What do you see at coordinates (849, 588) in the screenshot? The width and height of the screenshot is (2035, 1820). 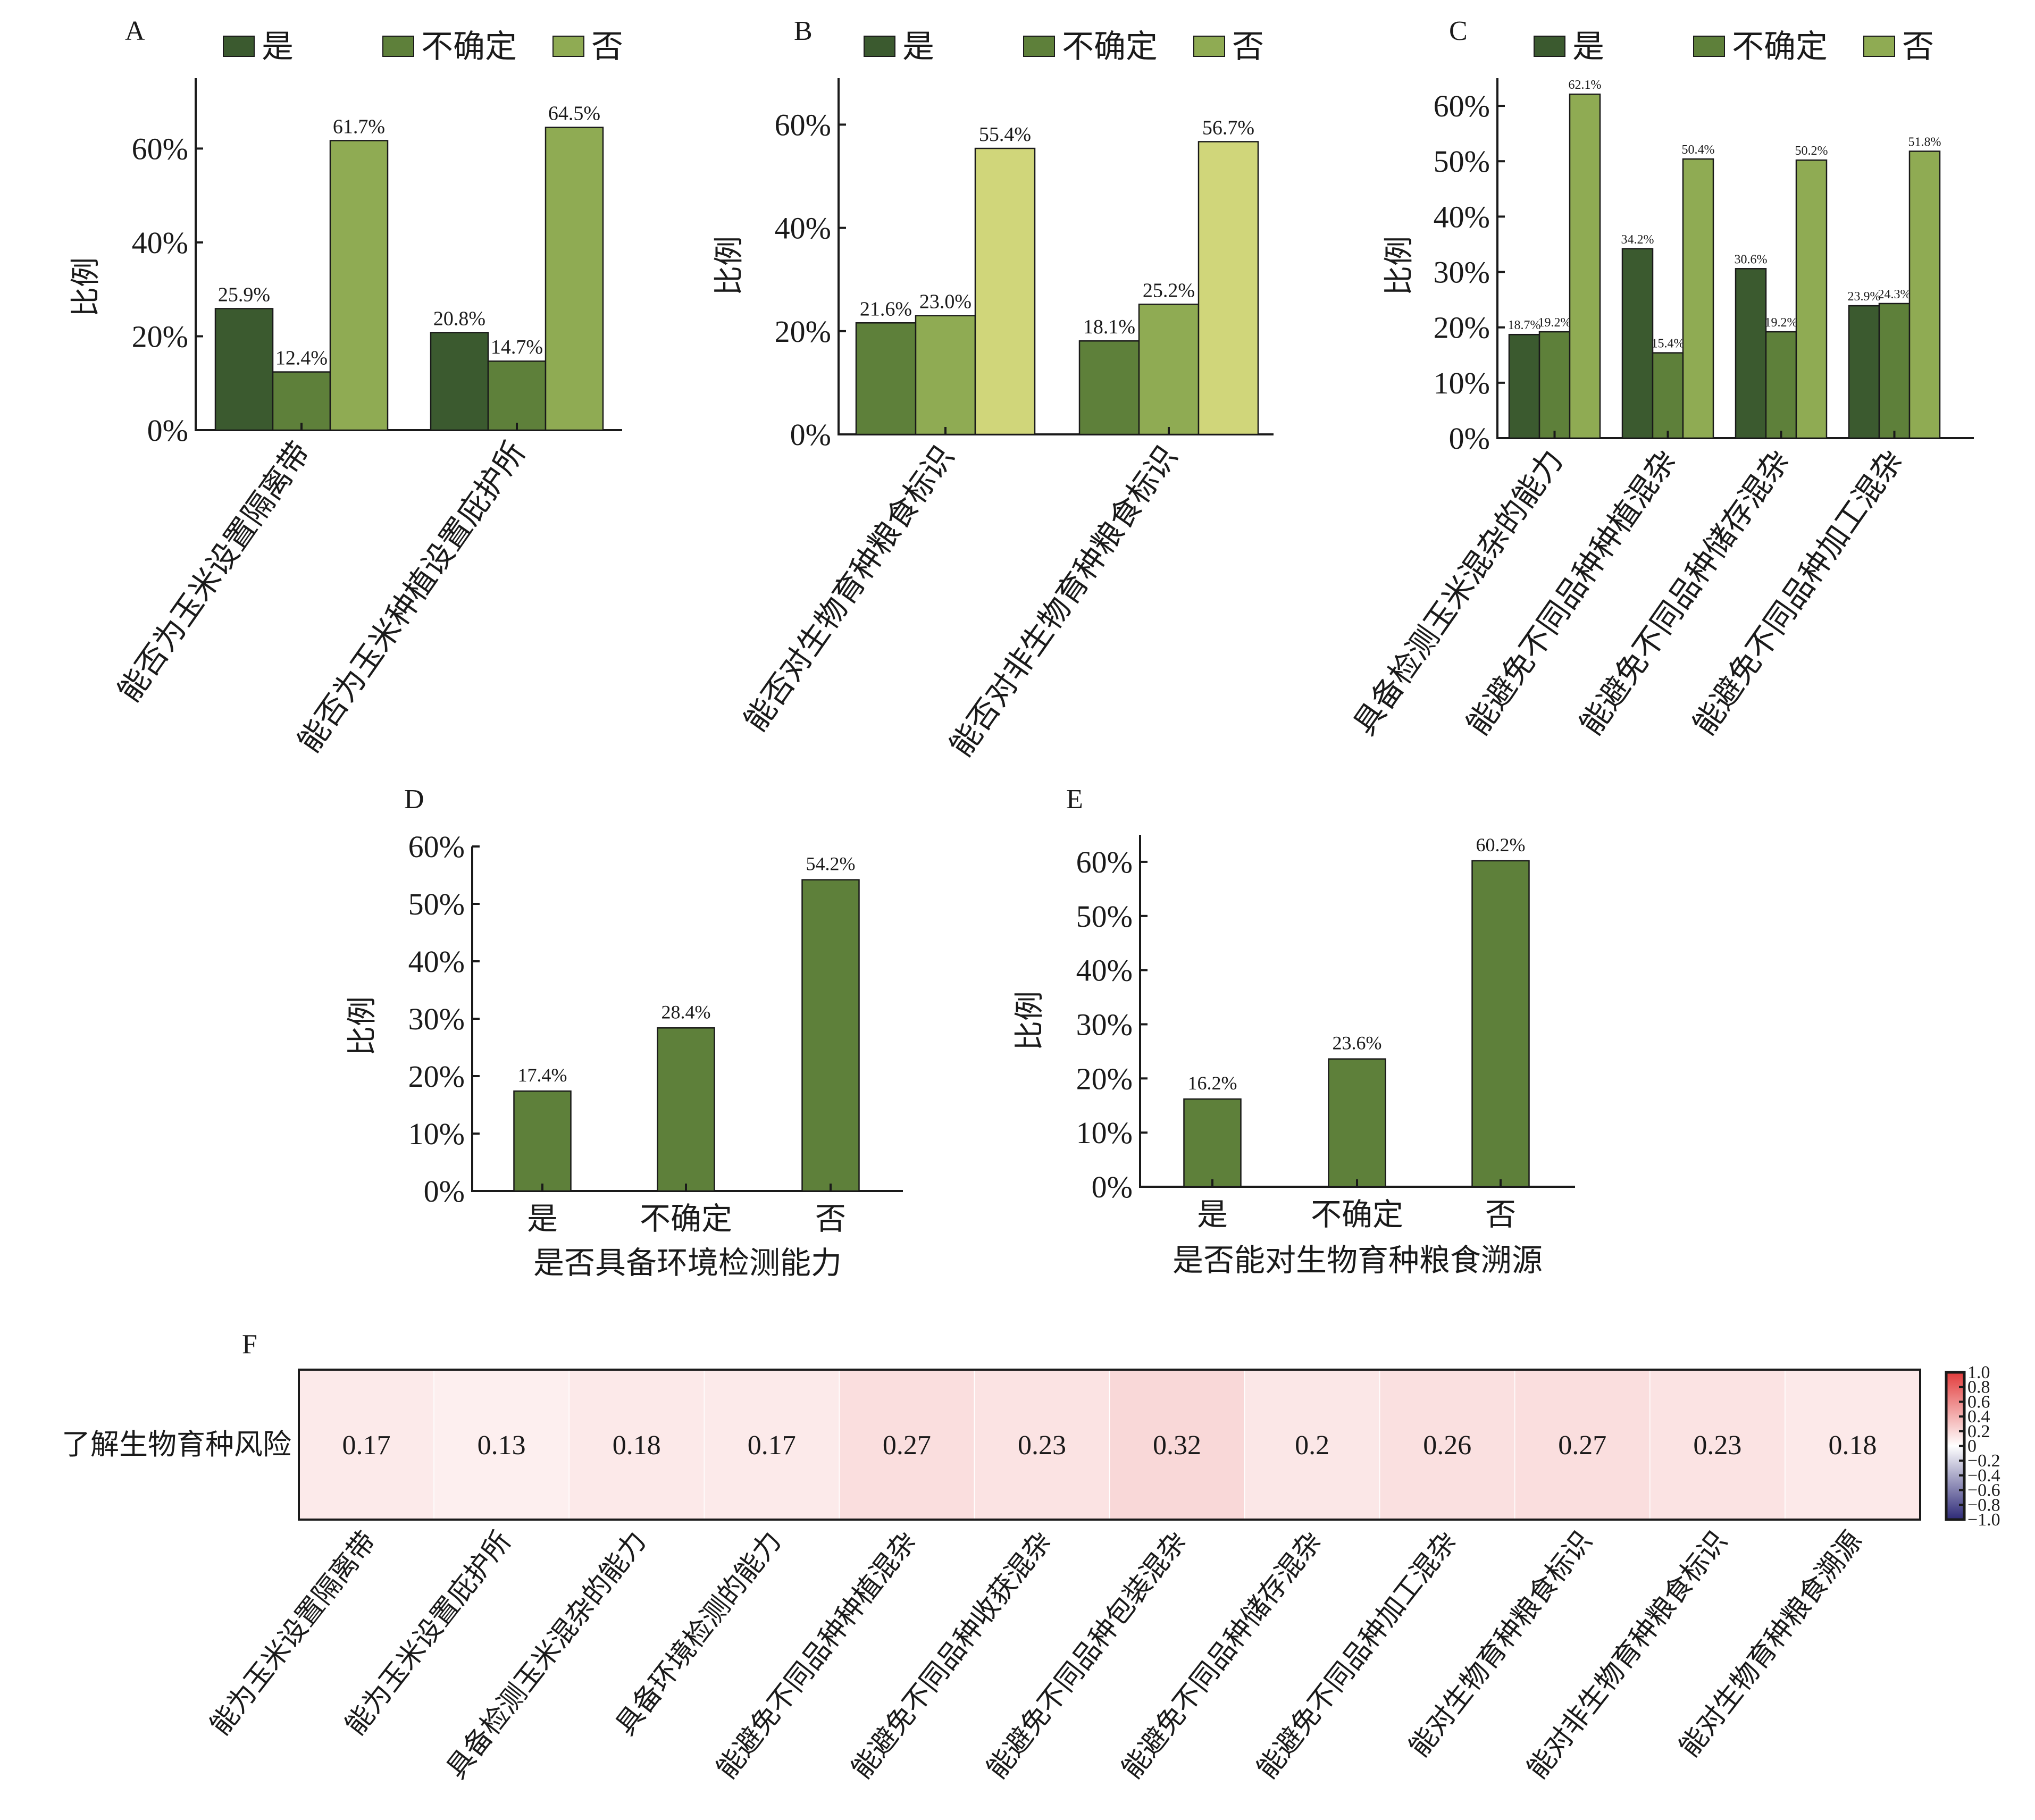 I see `x-category-label: 能否对生物育种粮食标识` at bounding box center [849, 588].